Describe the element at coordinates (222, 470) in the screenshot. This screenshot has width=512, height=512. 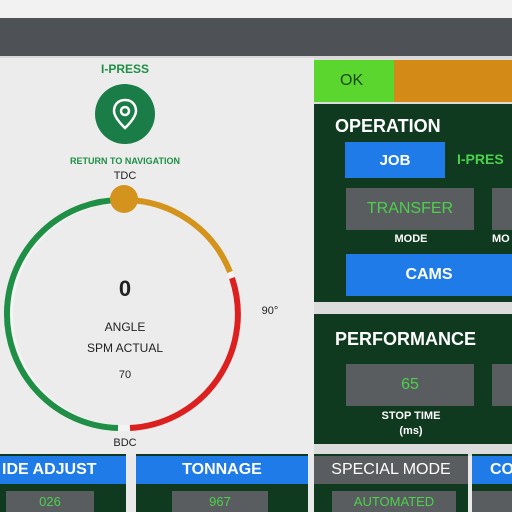
I see `tonnage-label: TONNAGE` at that location.